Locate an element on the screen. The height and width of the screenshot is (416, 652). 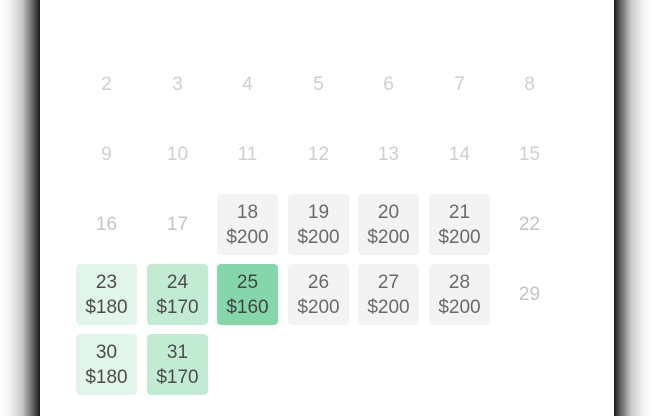
calendar-day-7: 7 is located at coordinates (459, 84).